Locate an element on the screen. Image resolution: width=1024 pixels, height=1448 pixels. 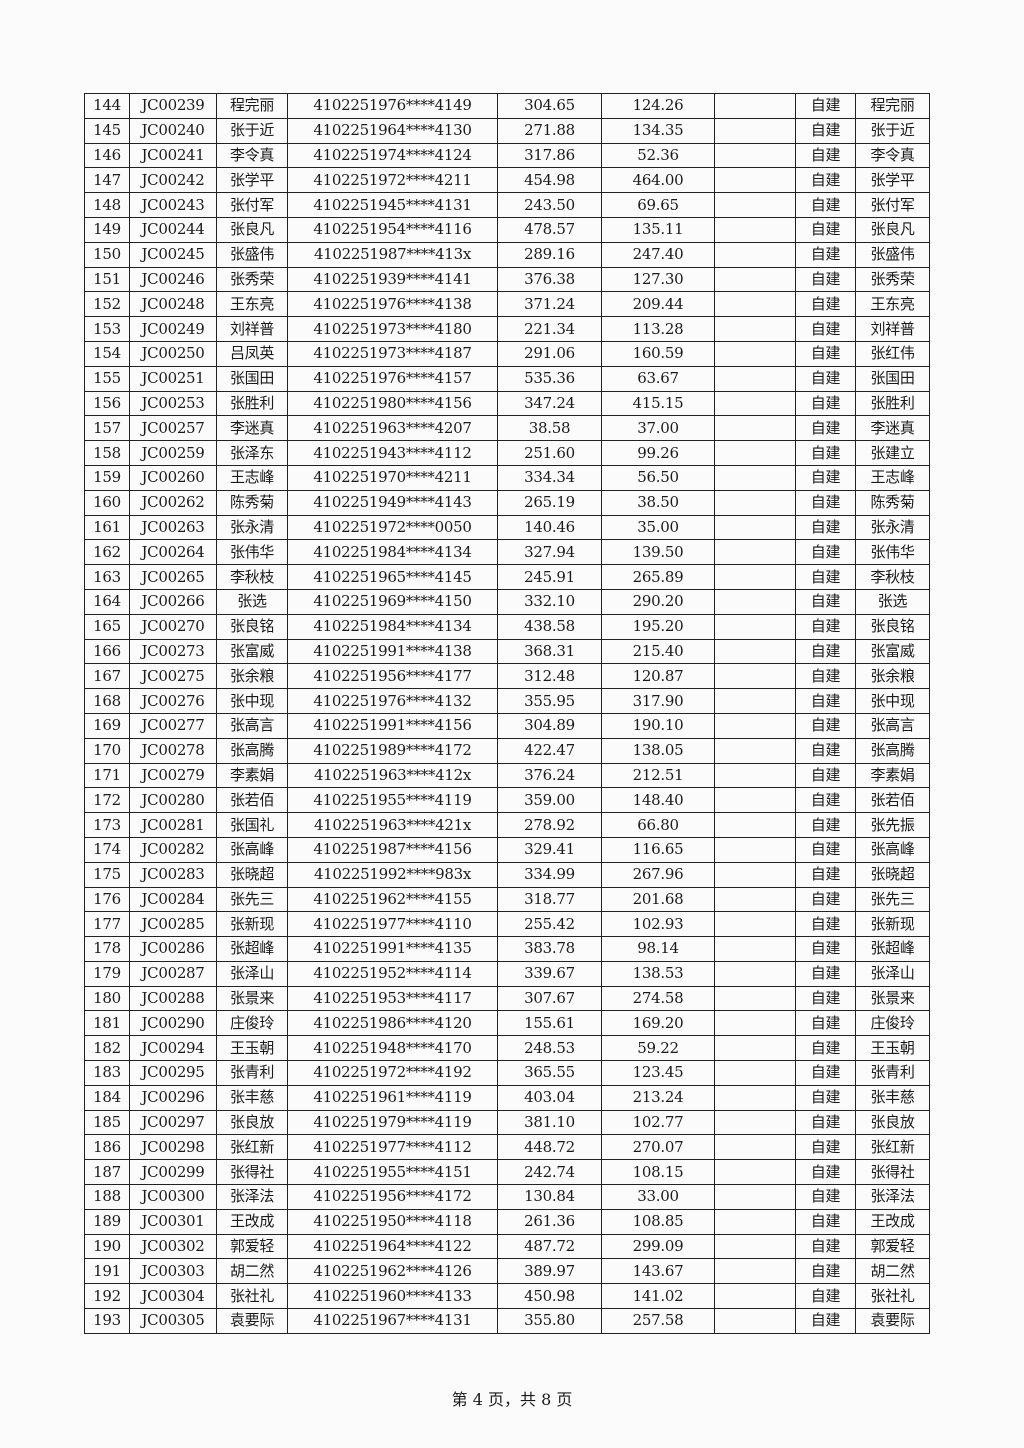
id-number-cell: 4102251954****4116 is located at coordinates (392, 229).